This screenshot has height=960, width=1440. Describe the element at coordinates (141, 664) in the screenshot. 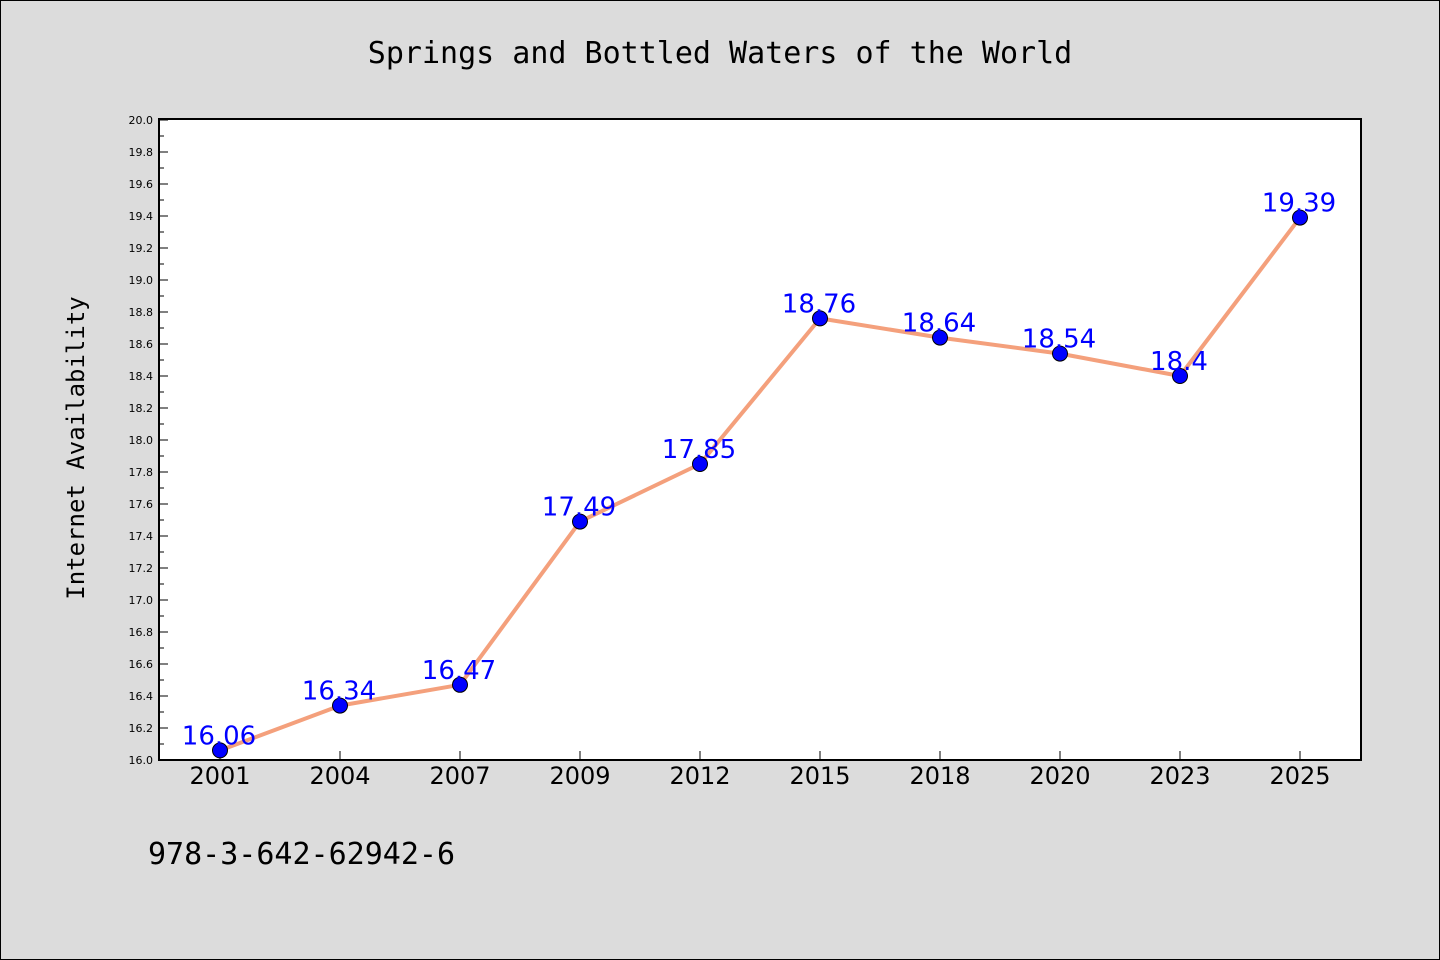

I see `y-tick-label: 16.6` at that location.